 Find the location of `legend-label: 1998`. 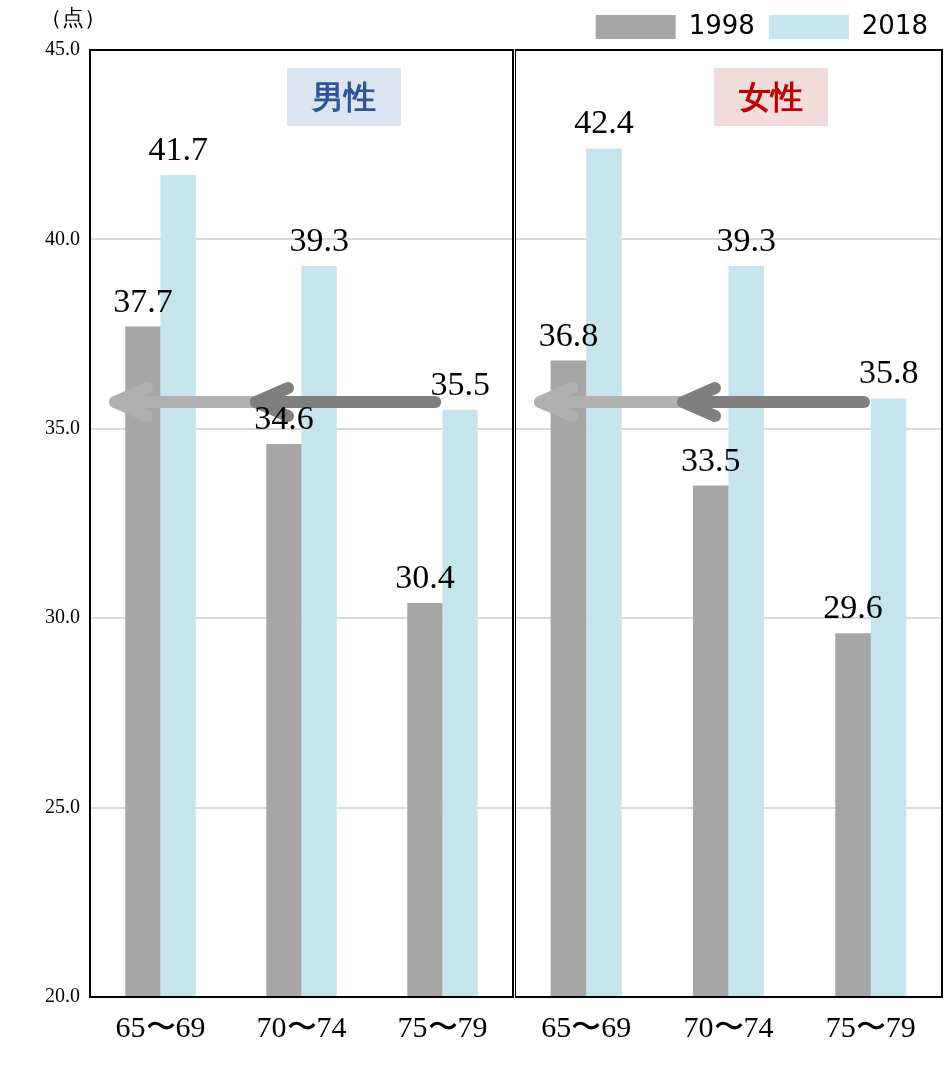

legend-label: 1998 is located at coordinates (721, 24).